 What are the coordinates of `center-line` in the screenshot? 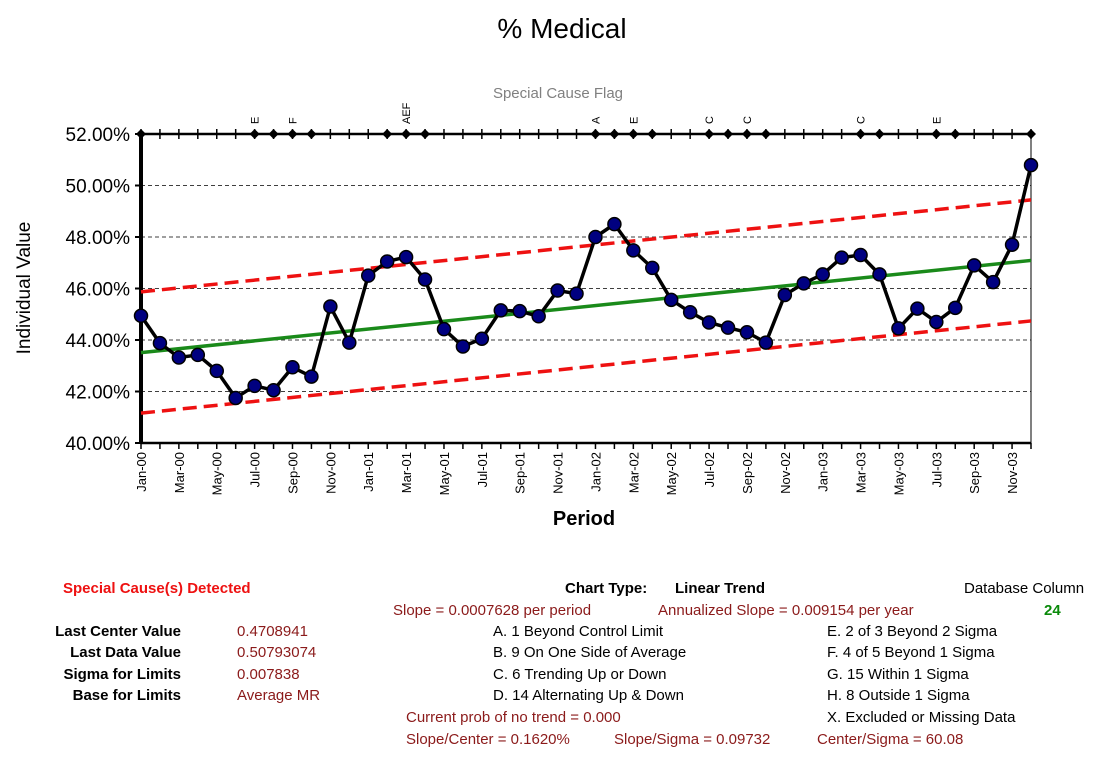 It's located at (586, 306).